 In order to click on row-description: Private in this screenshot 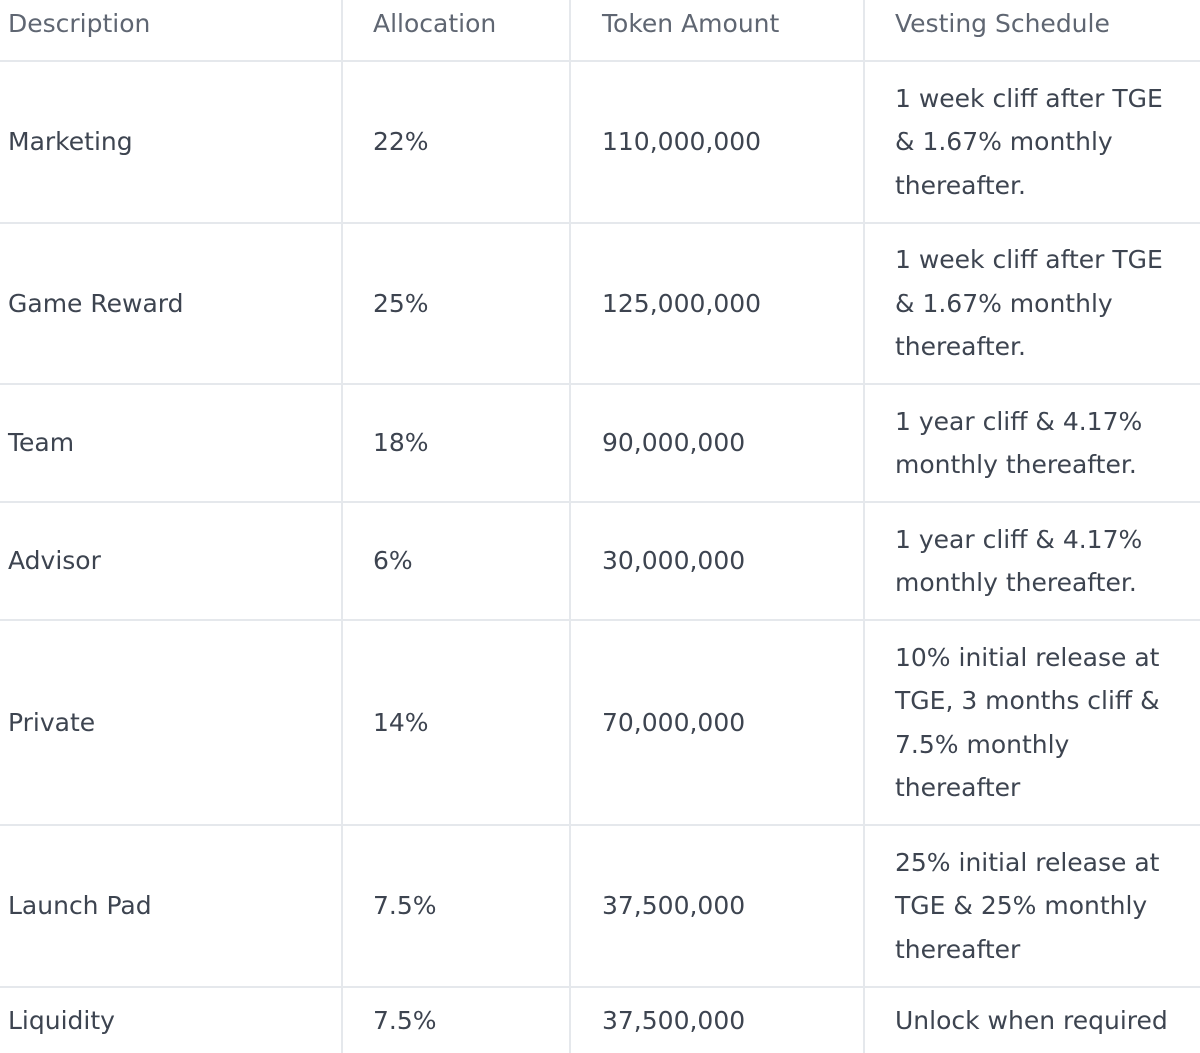, I will do `click(52, 722)`.